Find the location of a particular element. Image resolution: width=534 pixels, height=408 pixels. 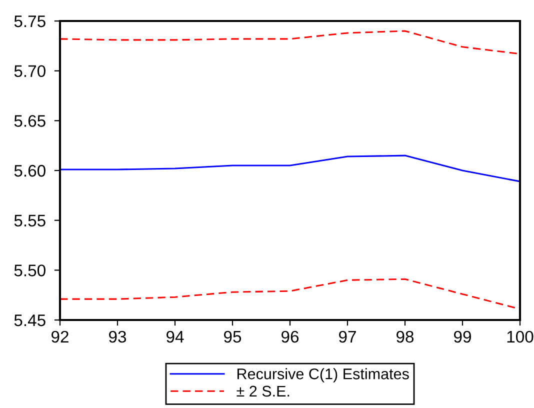

y-tick-label: 5.60 is located at coordinates (30, 170).